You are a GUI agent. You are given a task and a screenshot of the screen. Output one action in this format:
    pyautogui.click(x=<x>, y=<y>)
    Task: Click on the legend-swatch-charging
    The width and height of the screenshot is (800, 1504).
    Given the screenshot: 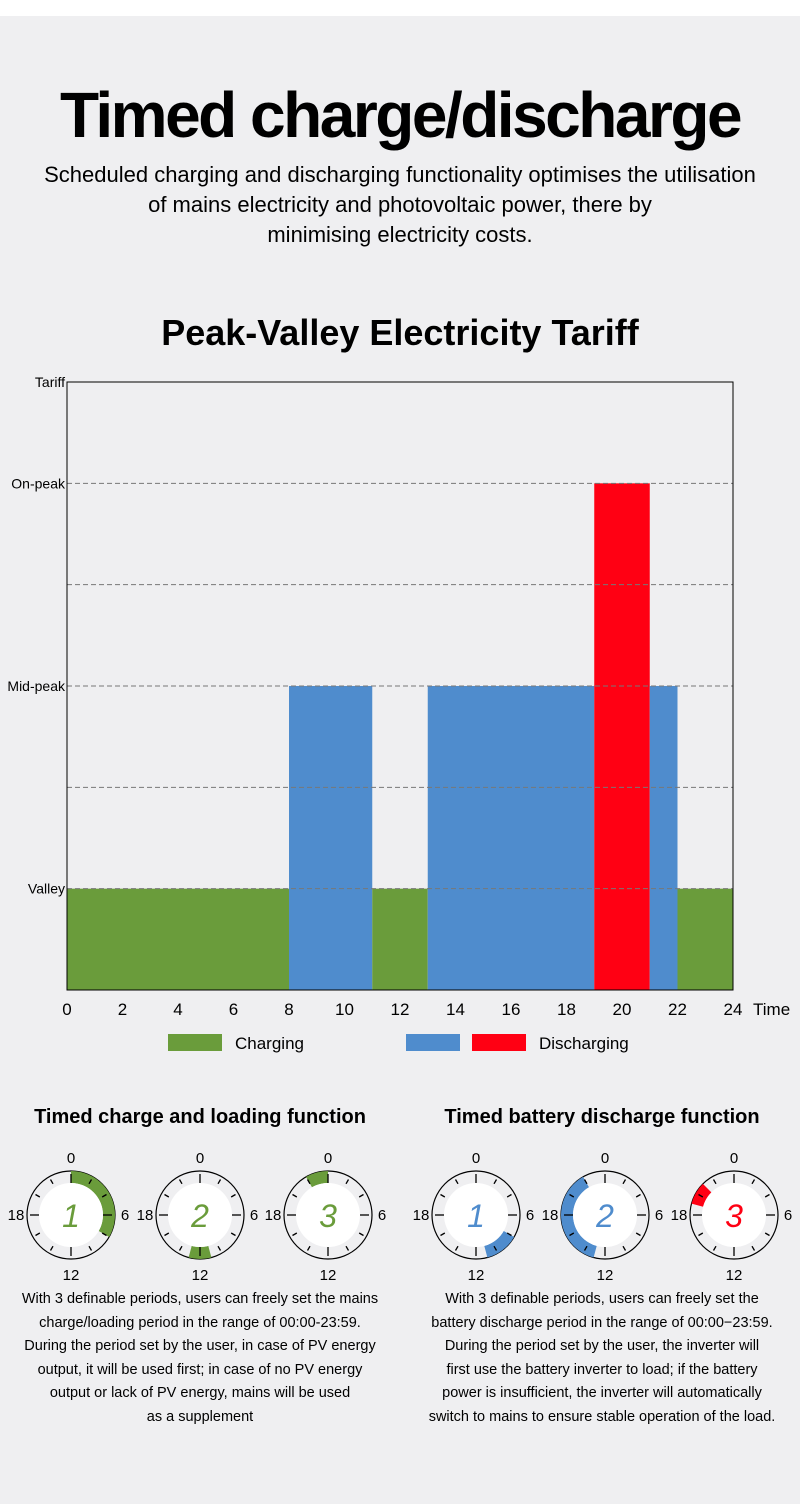 What is the action you would take?
    pyautogui.click(x=195, y=1042)
    